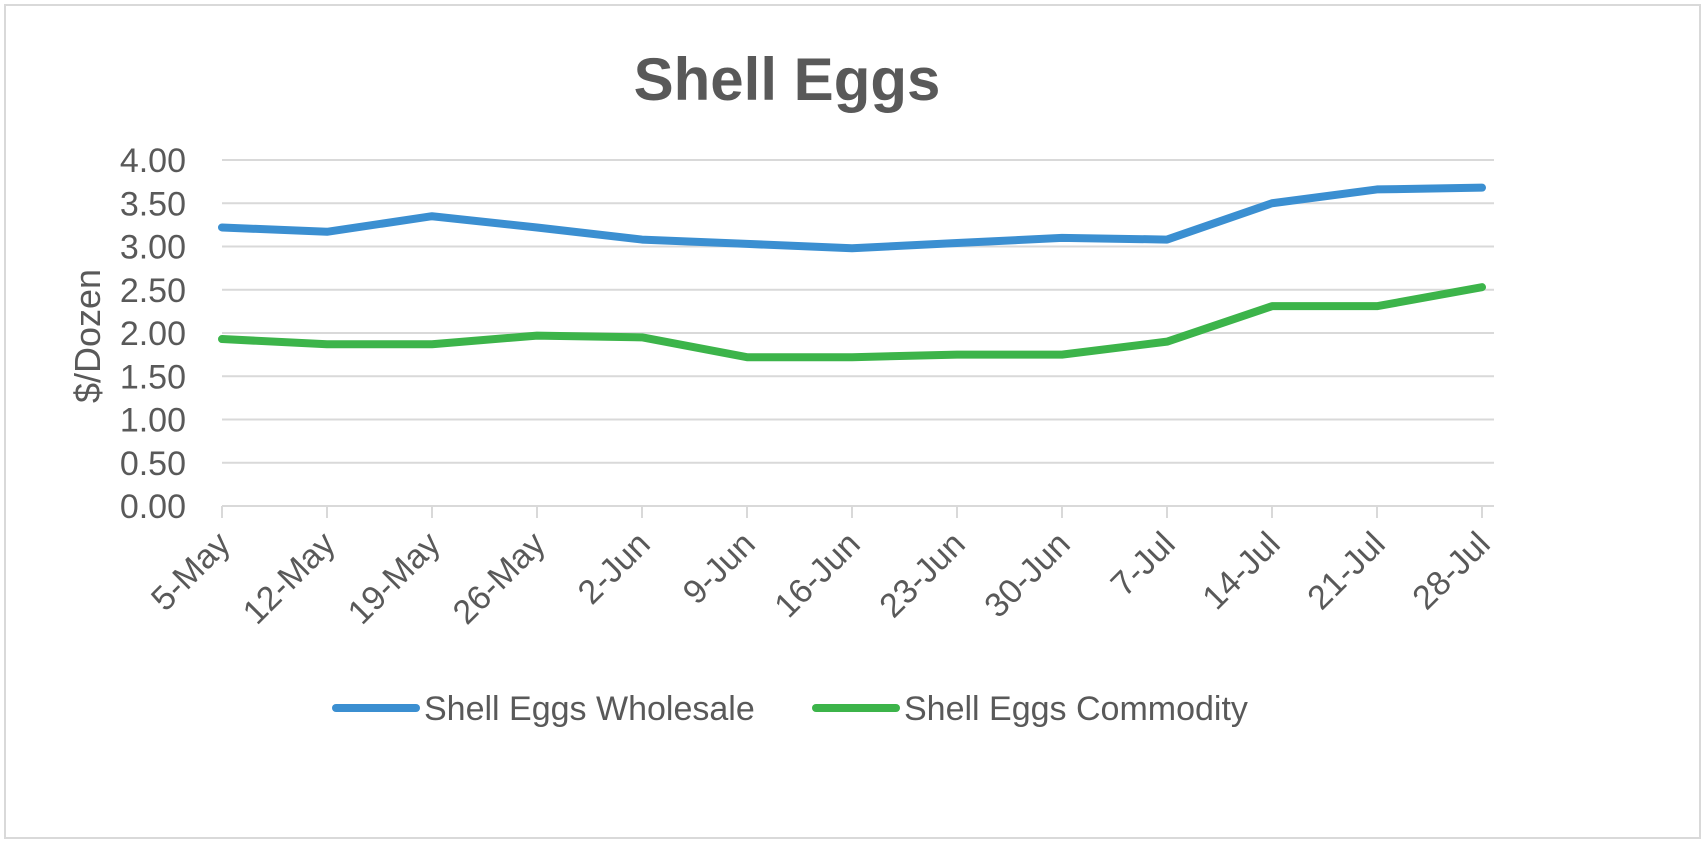  What do you see at coordinates (87, 336) in the screenshot?
I see `y-axis-label: $/Dozen` at bounding box center [87, 336].